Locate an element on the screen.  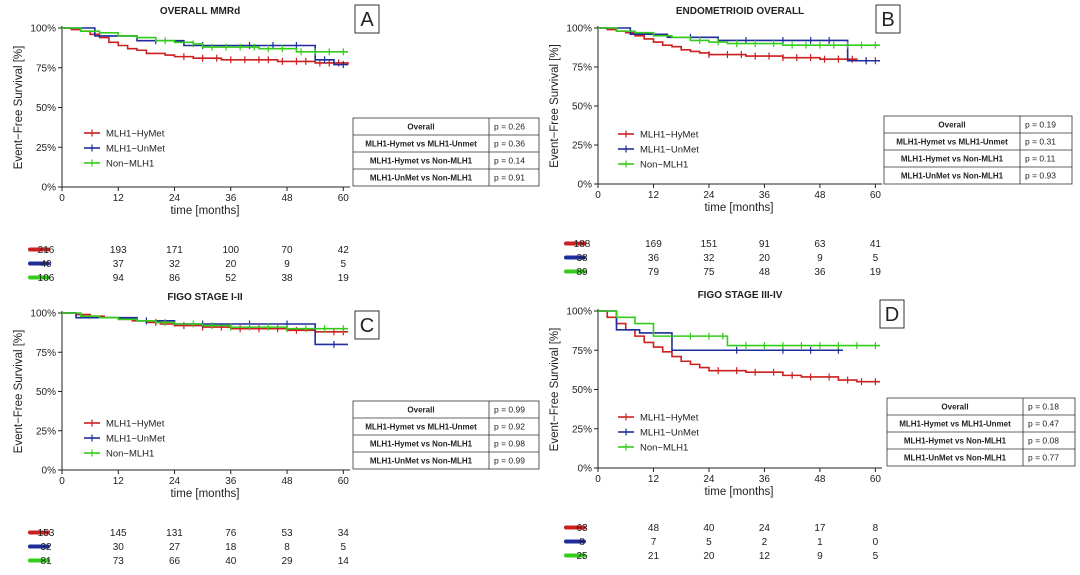
risk-count: 19 is located at coordinates (344, 278).